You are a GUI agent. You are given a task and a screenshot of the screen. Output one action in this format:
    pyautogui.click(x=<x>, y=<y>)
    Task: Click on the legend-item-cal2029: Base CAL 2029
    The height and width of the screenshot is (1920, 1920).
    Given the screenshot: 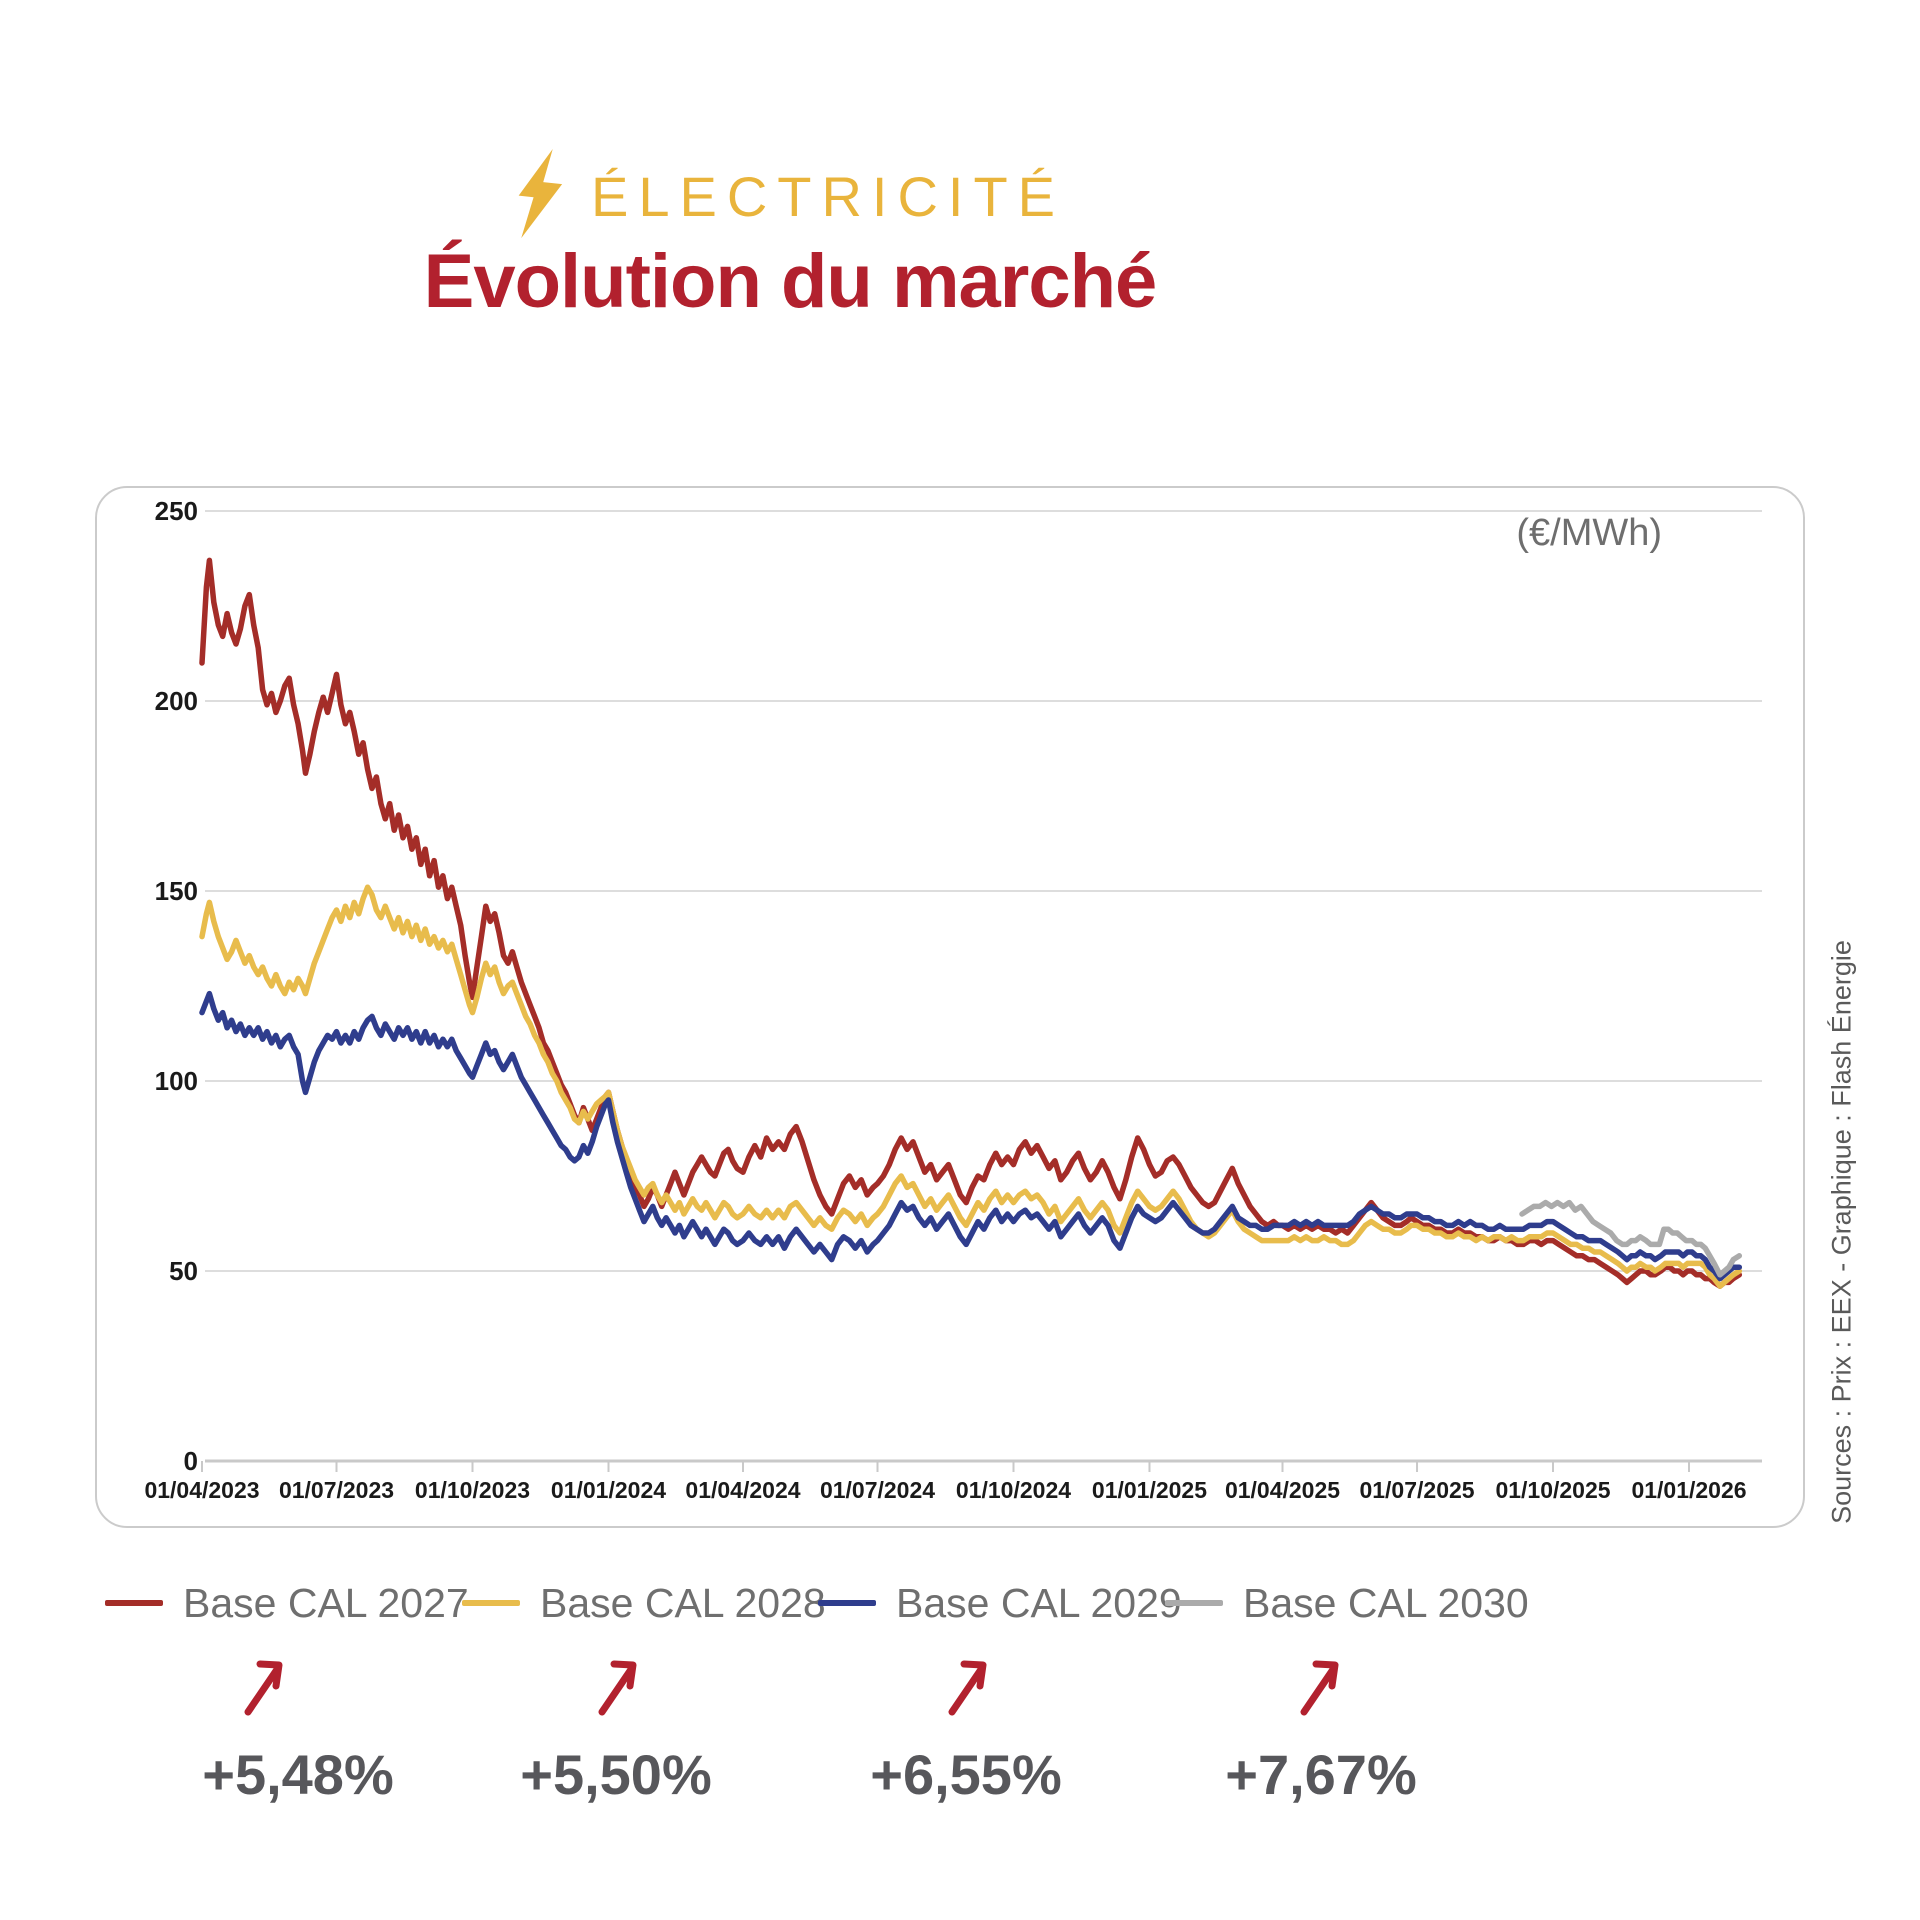 What is the action you would take?
    pyautogui.click(x=1000, y=1603)
    